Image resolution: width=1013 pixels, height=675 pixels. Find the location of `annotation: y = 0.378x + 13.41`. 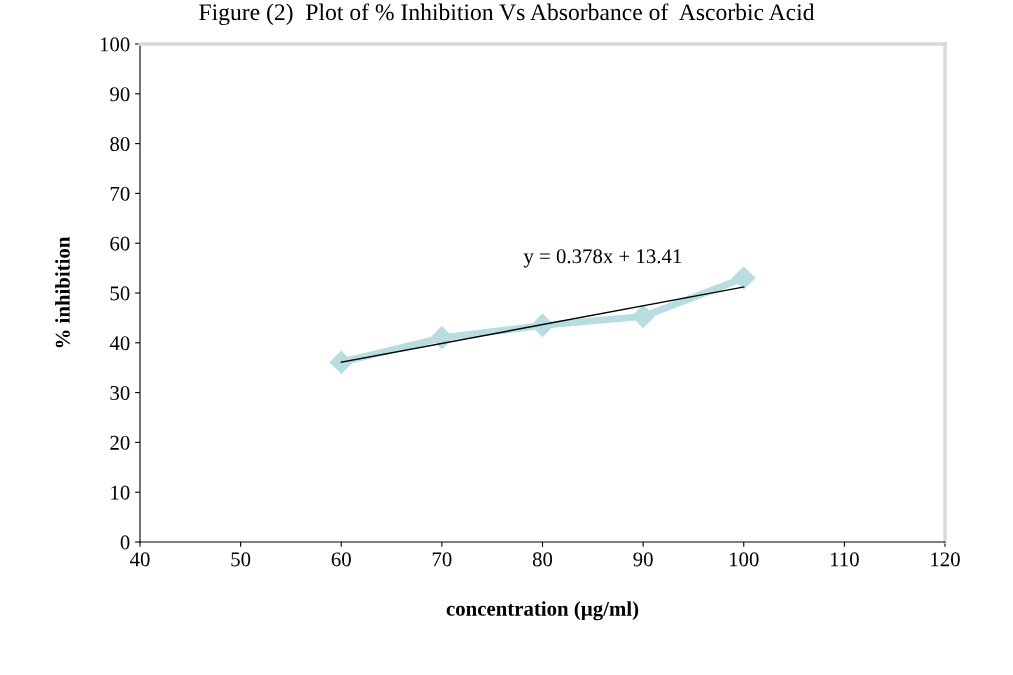

annotation: y = 0.378x + 13.41 is located at coordinates (602, 258).